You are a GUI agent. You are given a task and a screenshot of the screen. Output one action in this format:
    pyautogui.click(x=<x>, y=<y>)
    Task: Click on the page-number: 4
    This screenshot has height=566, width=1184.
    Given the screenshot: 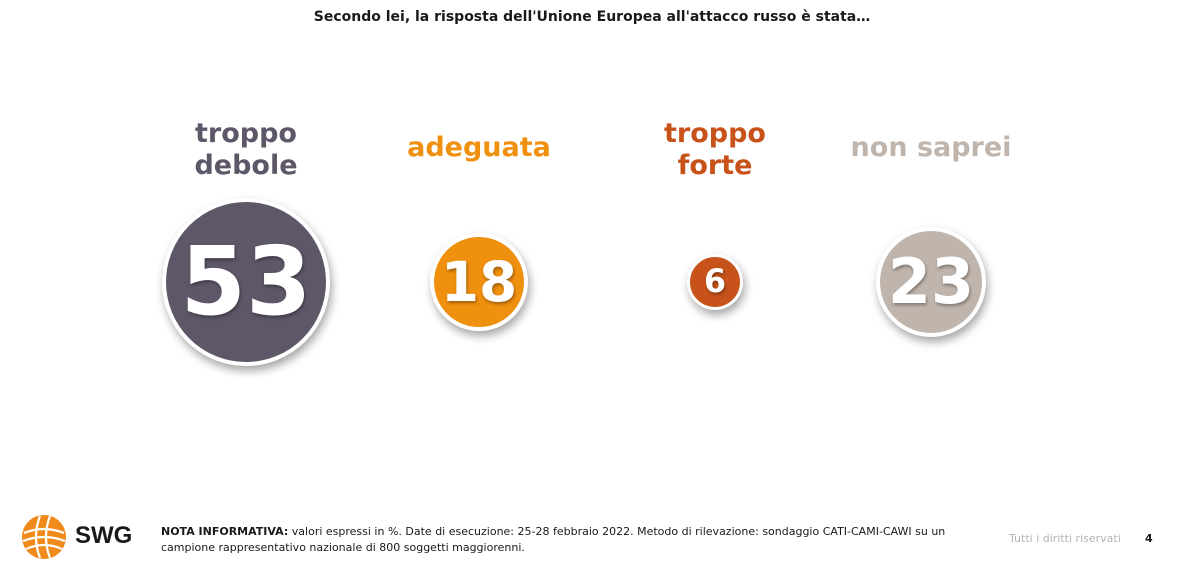 What is the action you would take?
    pyautogui.click(x=1149, y=538)
    